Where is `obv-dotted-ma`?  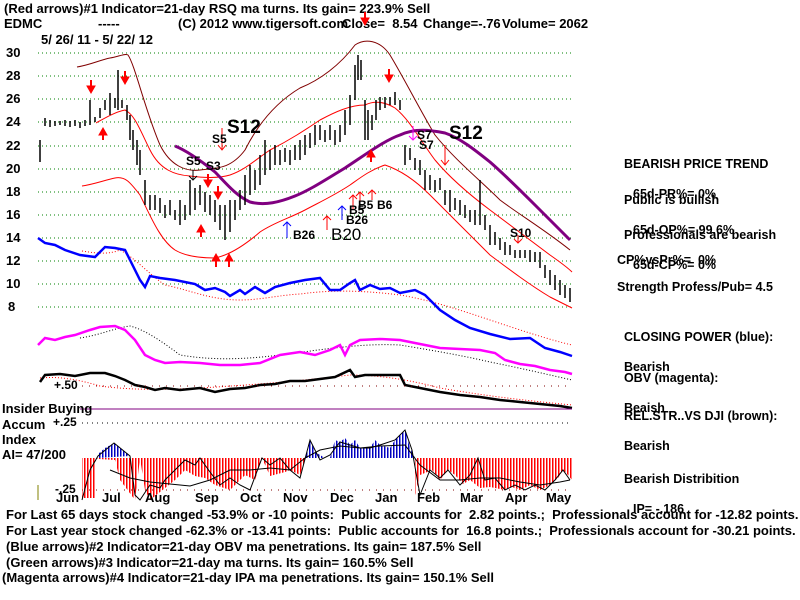 obv-dotted-ma is located at coordinates (326, 353).